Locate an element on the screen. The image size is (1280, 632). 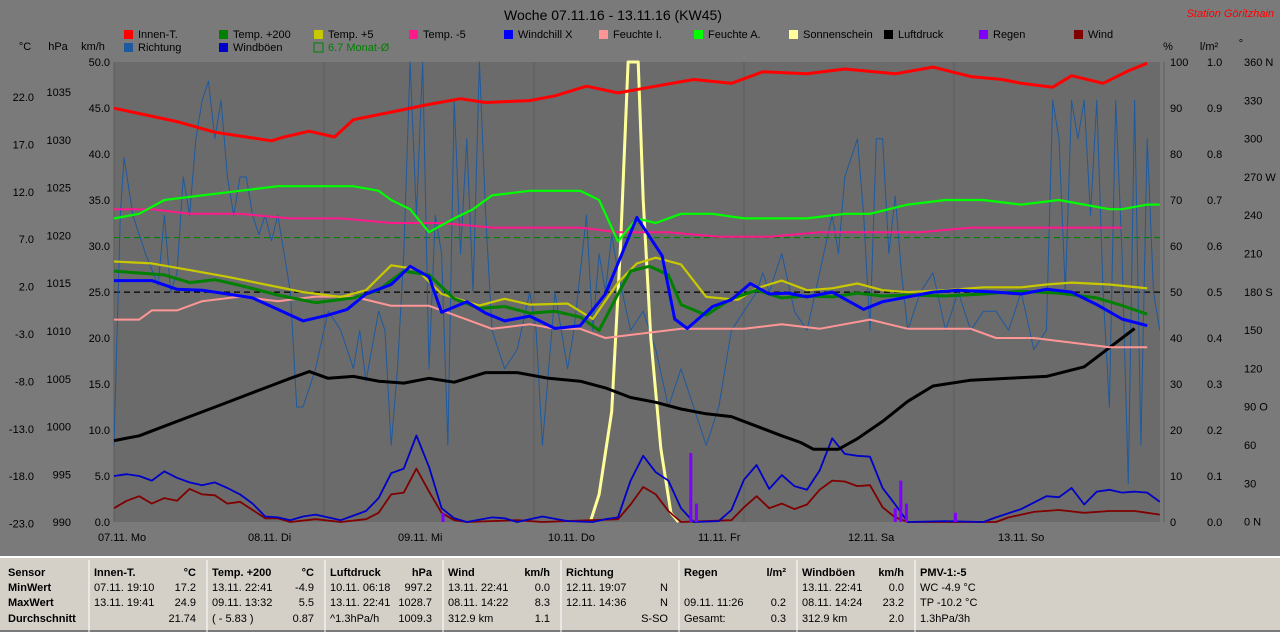
hpa-tick-label: 1000 is located at coordinates (59, 428).